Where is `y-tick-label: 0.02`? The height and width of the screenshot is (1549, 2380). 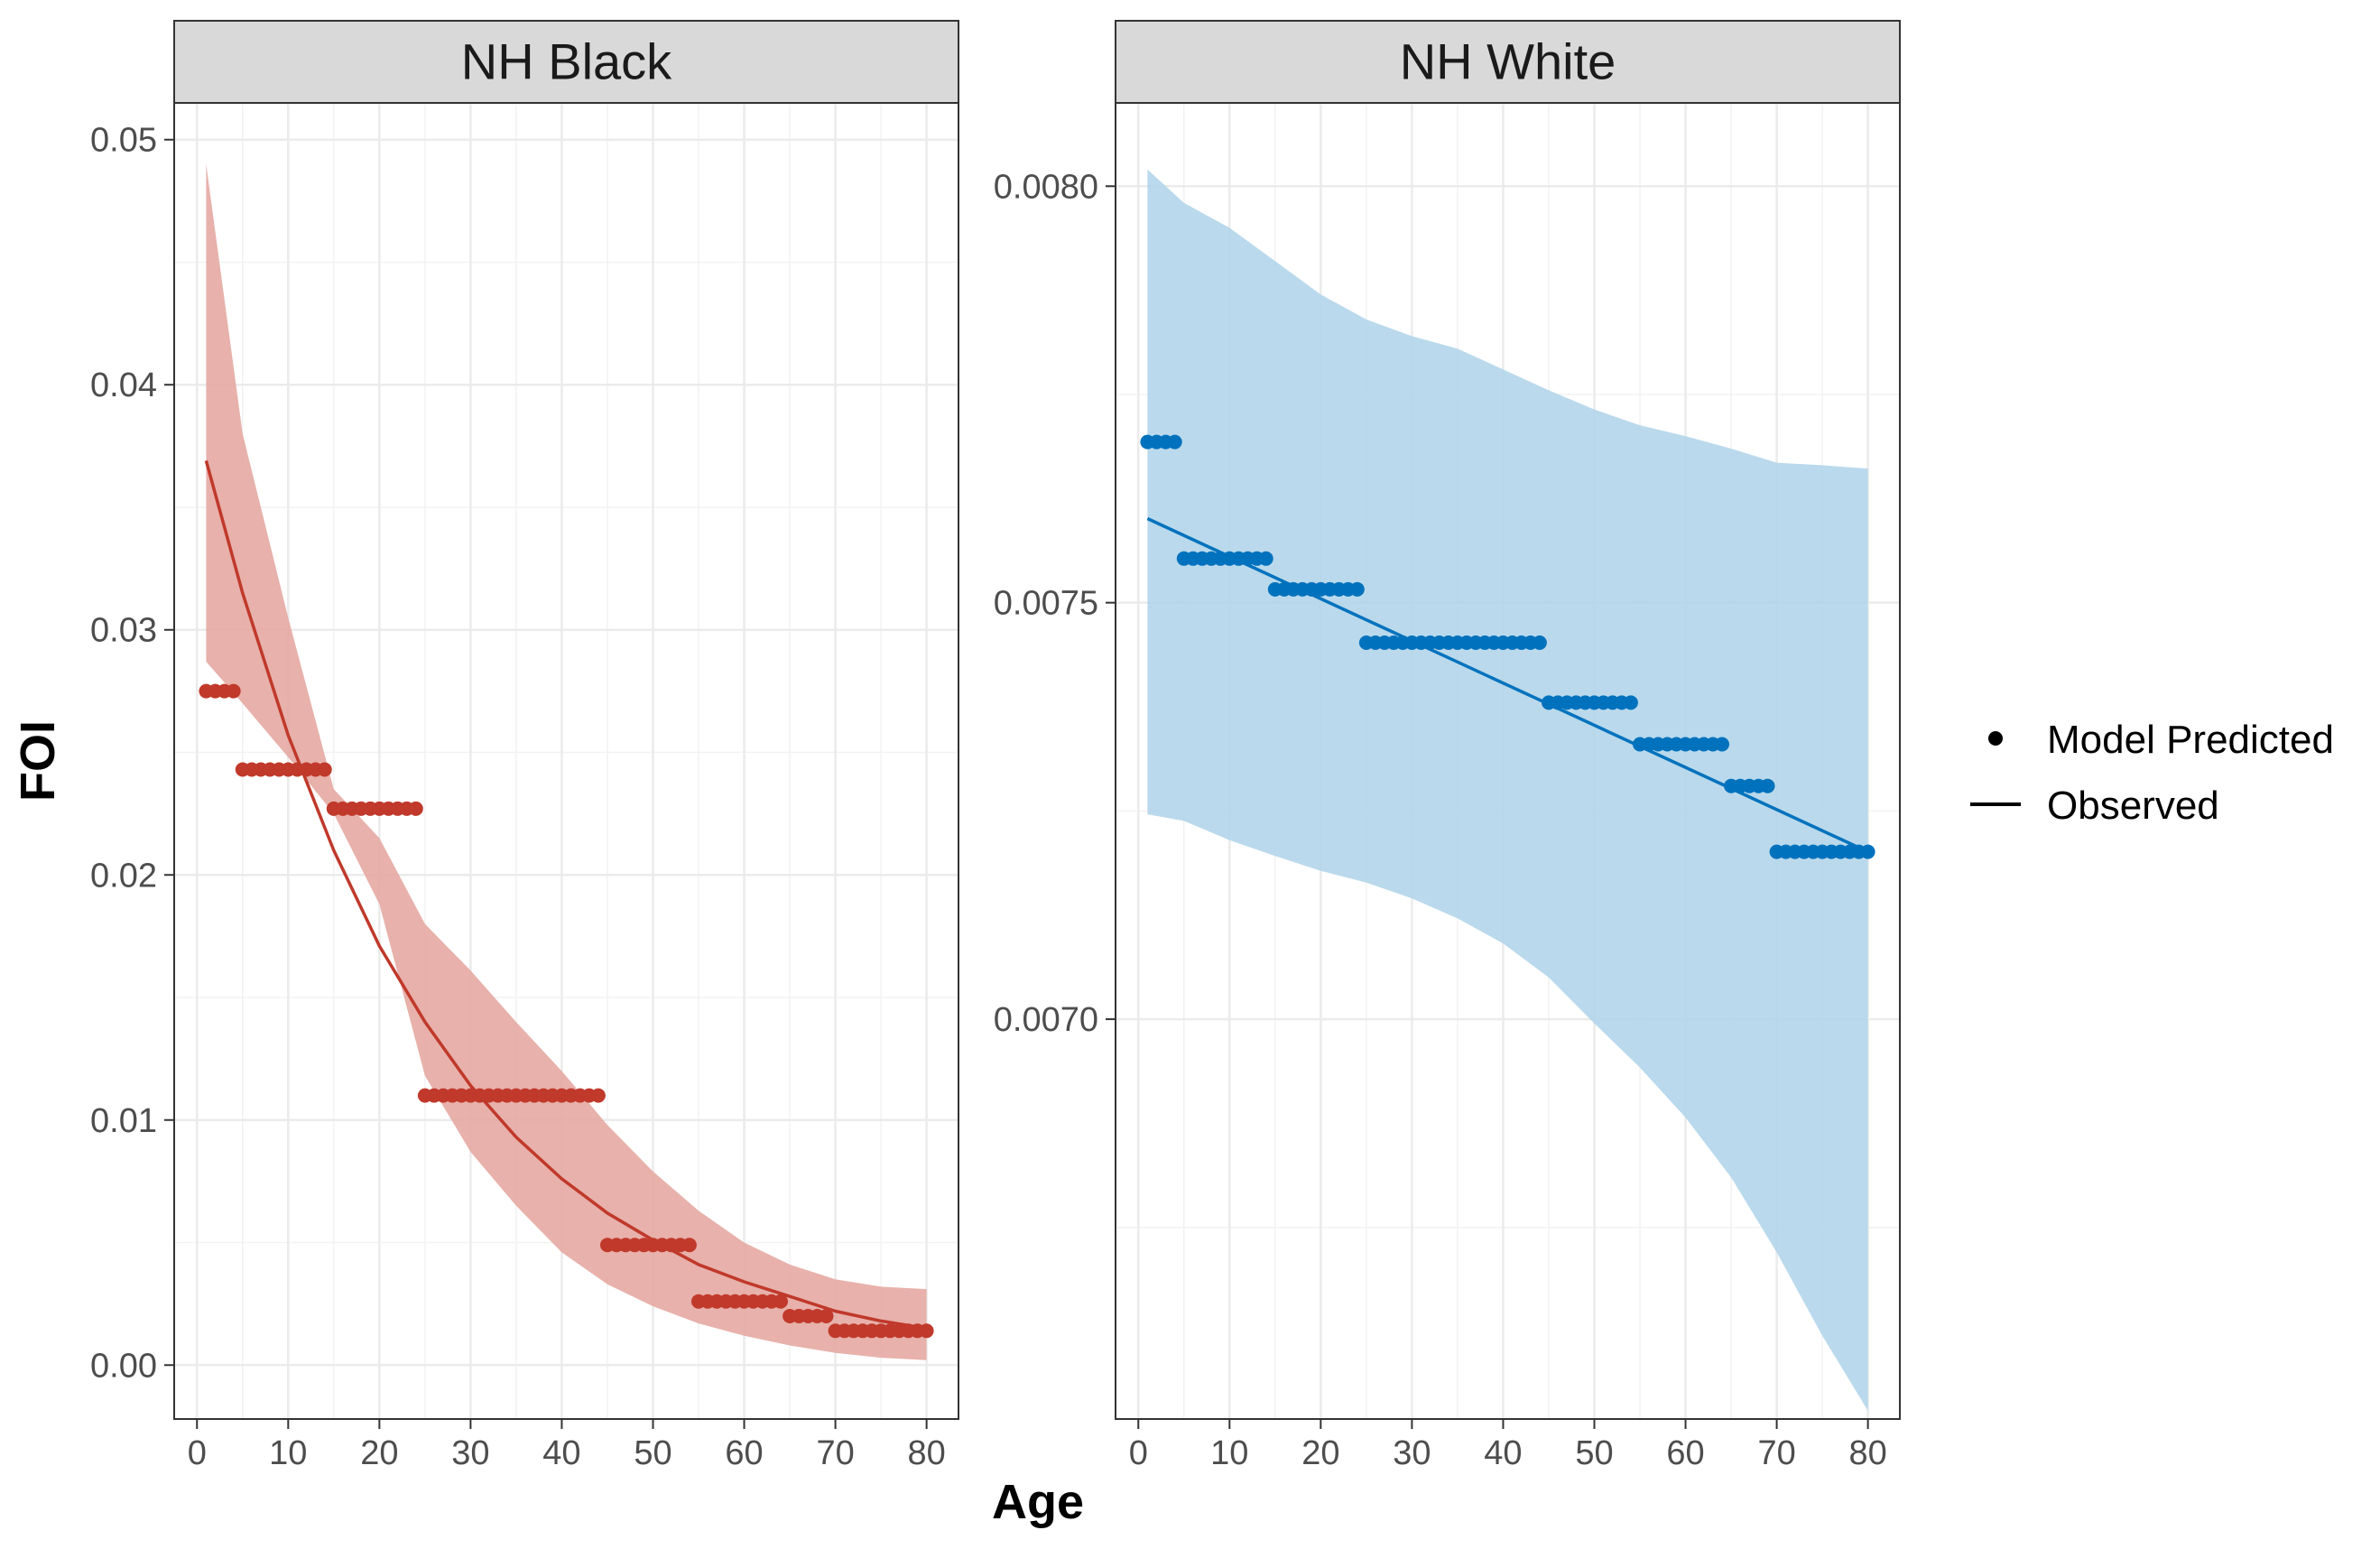 y-tick-label: 0.02 is located at coordinates (124, 876).